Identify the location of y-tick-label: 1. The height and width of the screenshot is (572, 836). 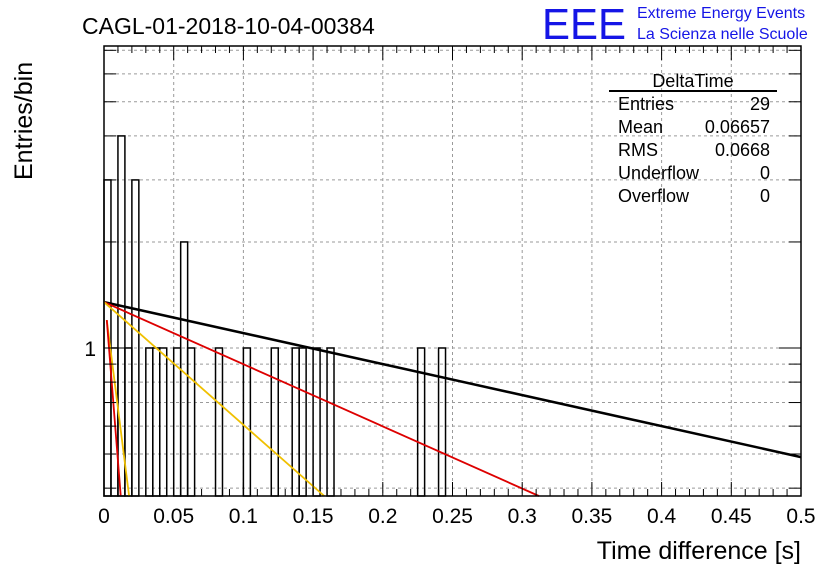
(90, 349).